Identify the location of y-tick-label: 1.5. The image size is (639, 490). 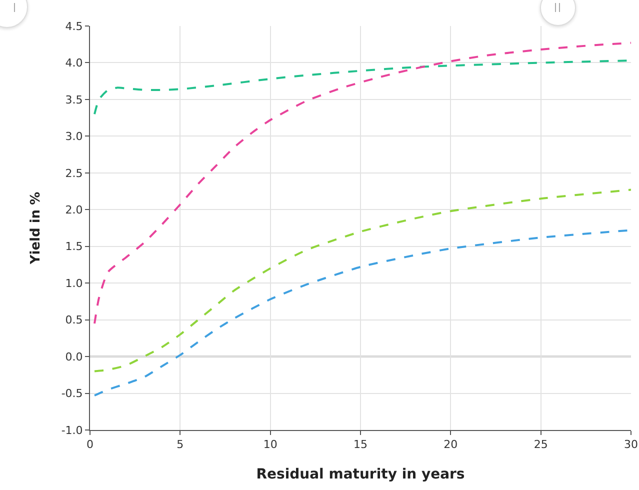
(74, 247).